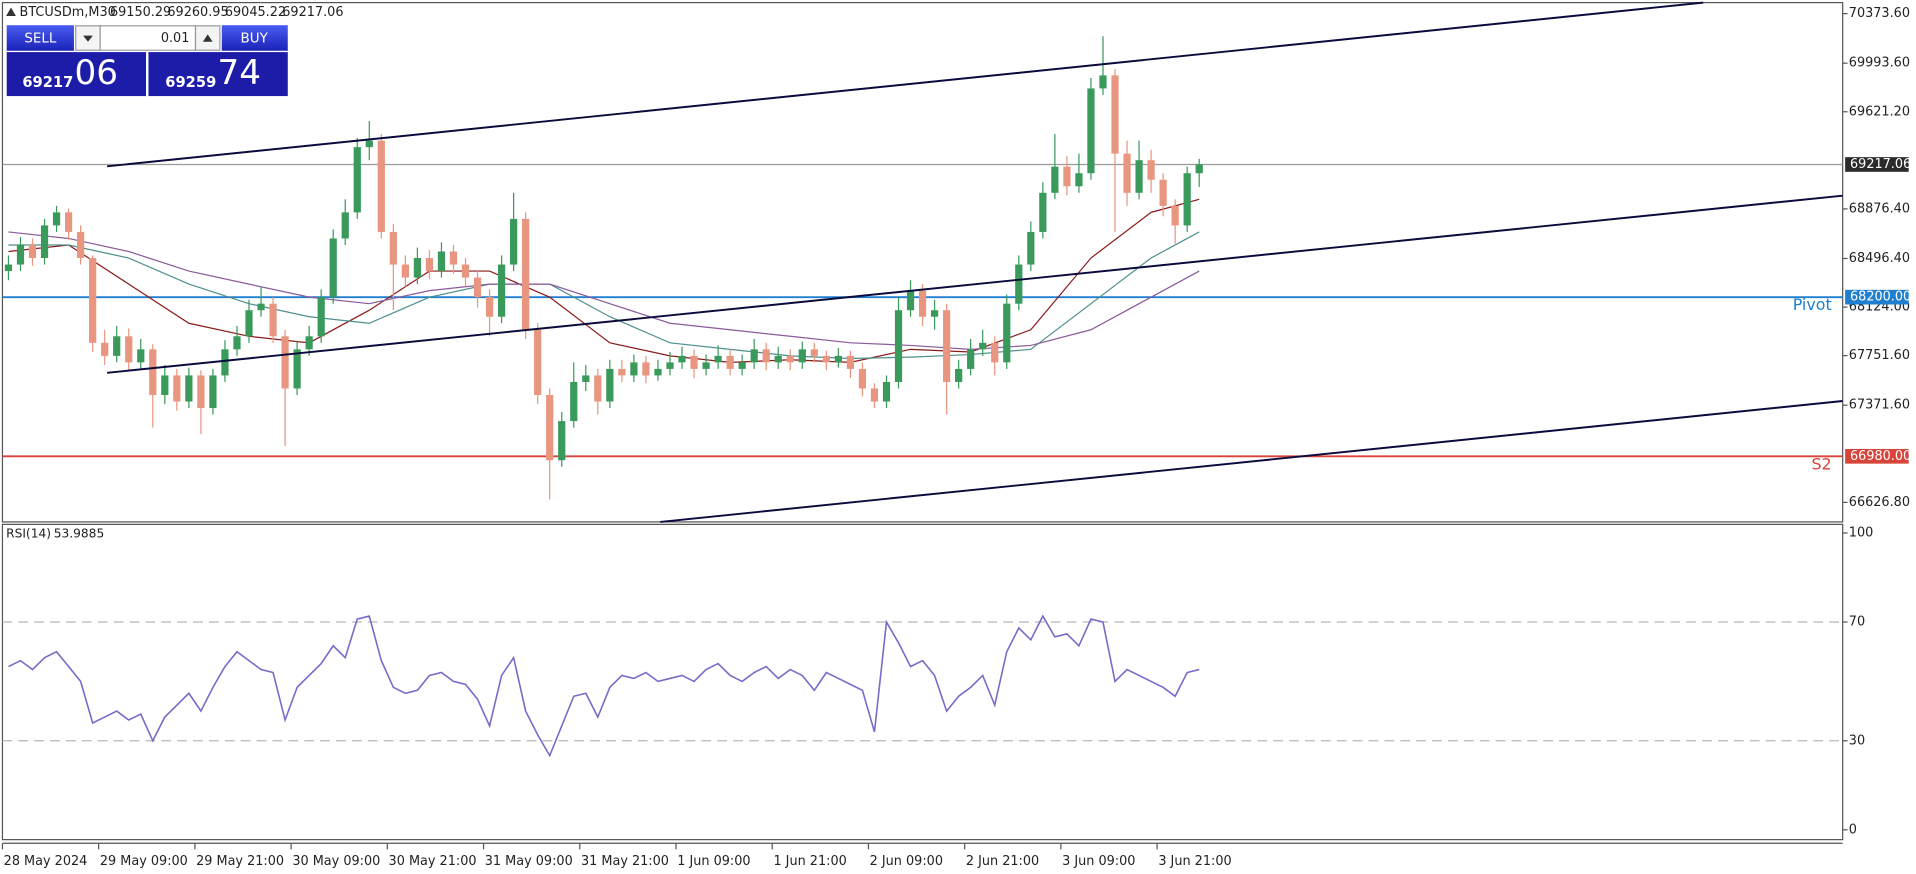 The width and height of the screenshot is (1916, 874). I want to click on sell-price-main: 69217, so click(47, 82).